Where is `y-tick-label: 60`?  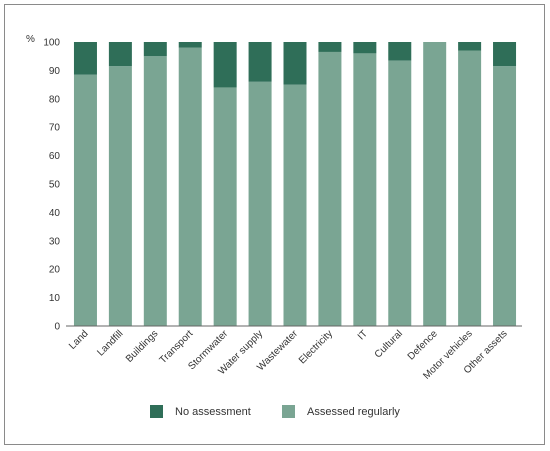
y-tick-label: 60 is located at coordinates (55, 156).